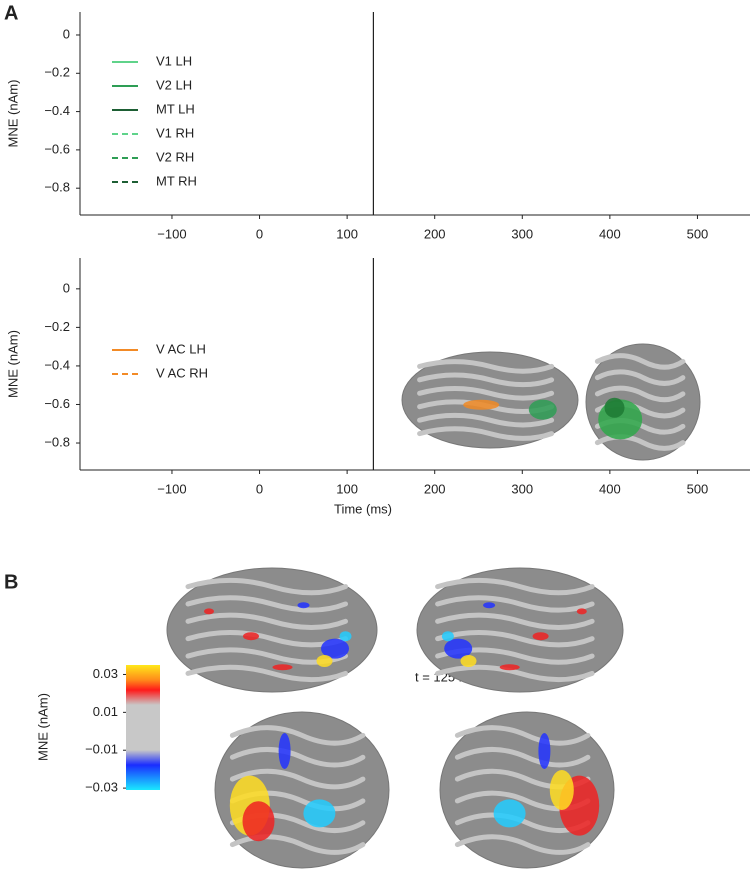 The image size is (750, 873). Describe the element at coordinates (363, 508) in the screenshot. I see `x-axis-label: Time (ms)` at that location.